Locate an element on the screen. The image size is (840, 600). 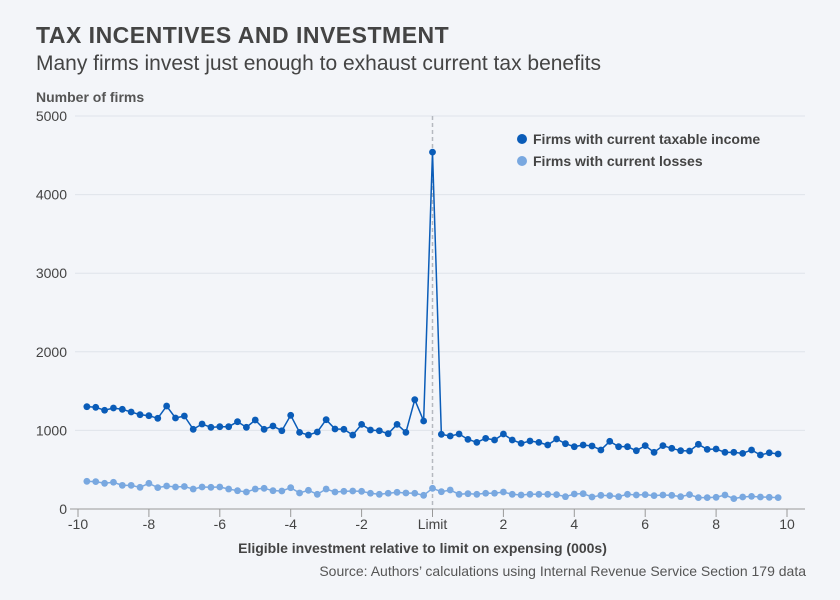
x-tick-label: 2 is located at coordinates (504, 524).